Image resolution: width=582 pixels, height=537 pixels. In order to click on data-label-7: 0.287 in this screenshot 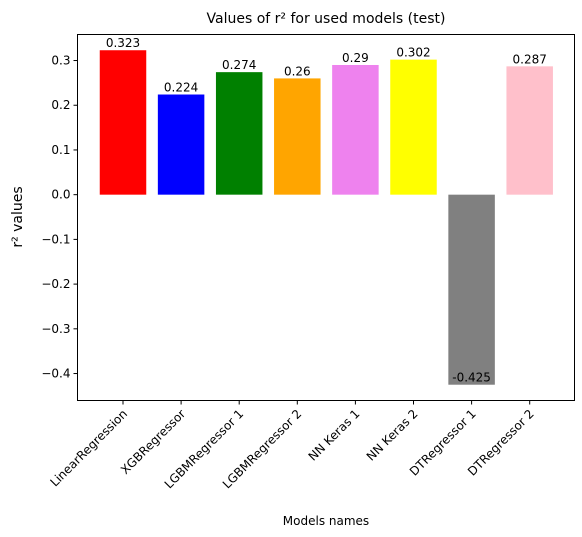, I will do `click(530, 59)`.